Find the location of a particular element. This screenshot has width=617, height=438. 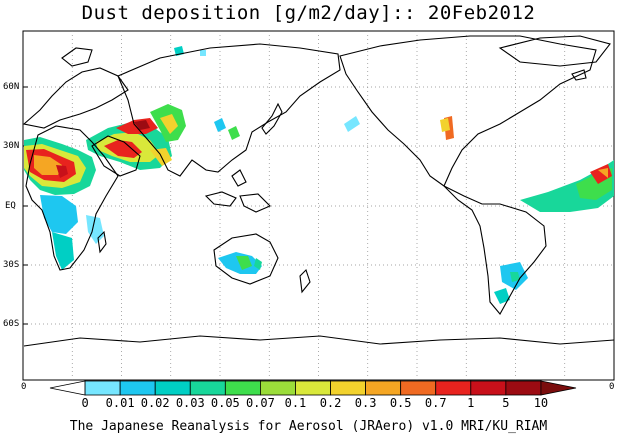

colorbar-label: 0.1 is located at coordinates (295, 403).